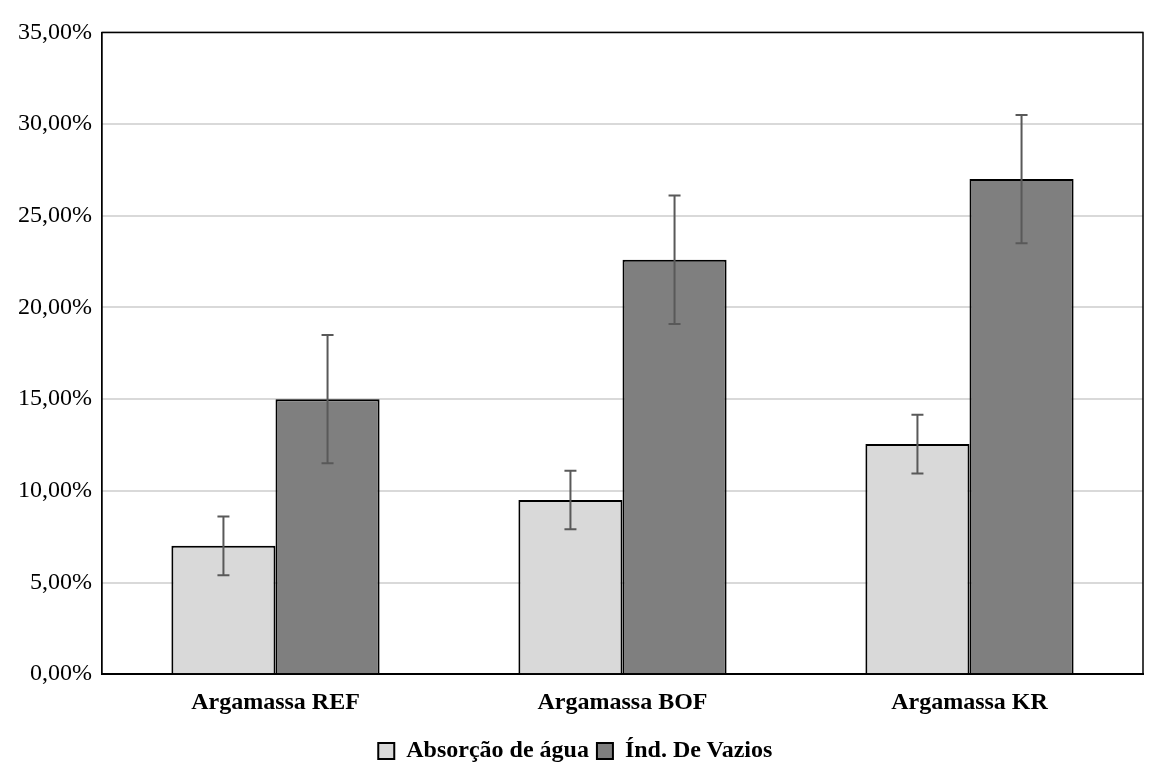 The image size is (1163, 783). Describe the element at coordinates (970, 700) in the screenshot. I see `x-tick-label: Argamassa KR` at that location.